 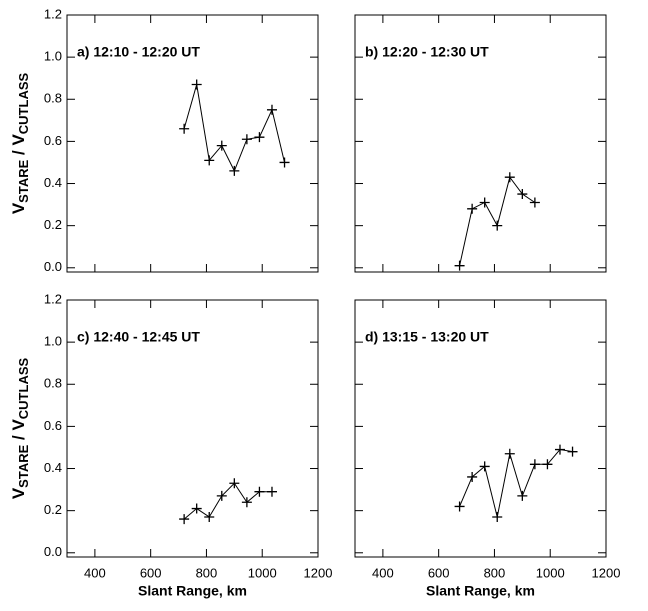 What do you see at coordinates (427, 52) in the screenshot?
I see `panel-title: b) 12:20 - 12:30 UT` at bounding box center [427, 52].